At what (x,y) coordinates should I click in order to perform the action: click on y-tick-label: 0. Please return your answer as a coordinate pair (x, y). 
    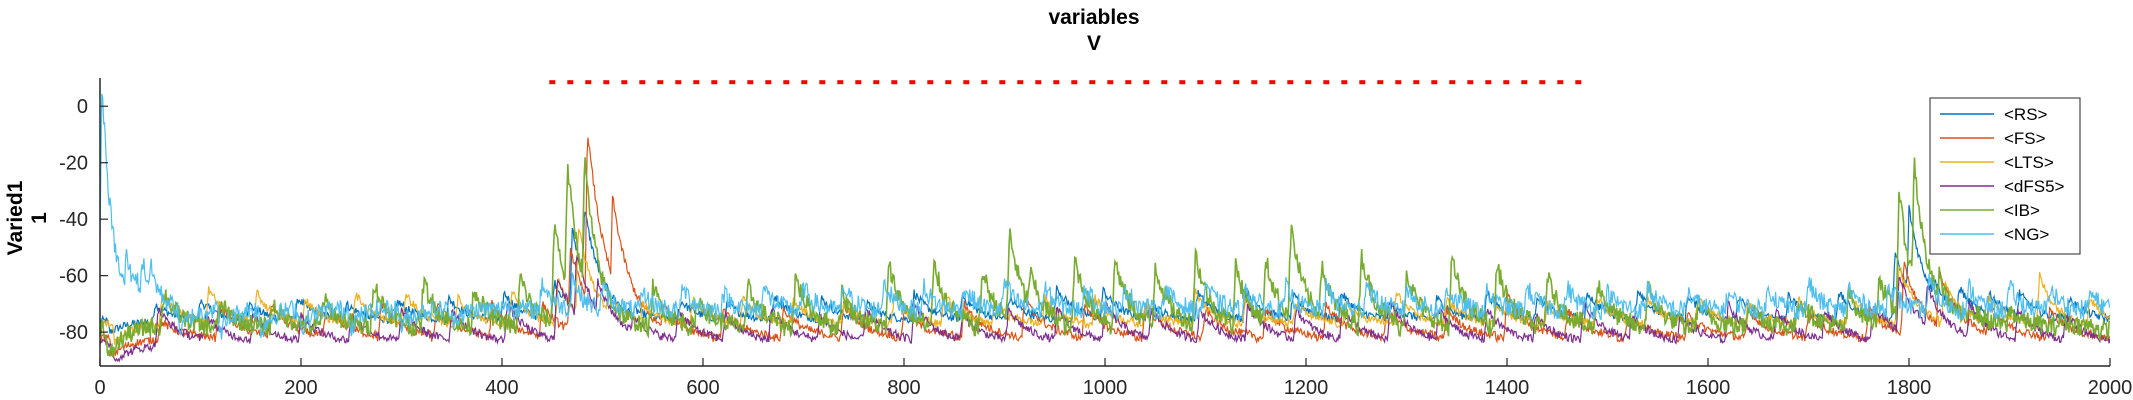
    Looking at the image, I should click on (82, 107).